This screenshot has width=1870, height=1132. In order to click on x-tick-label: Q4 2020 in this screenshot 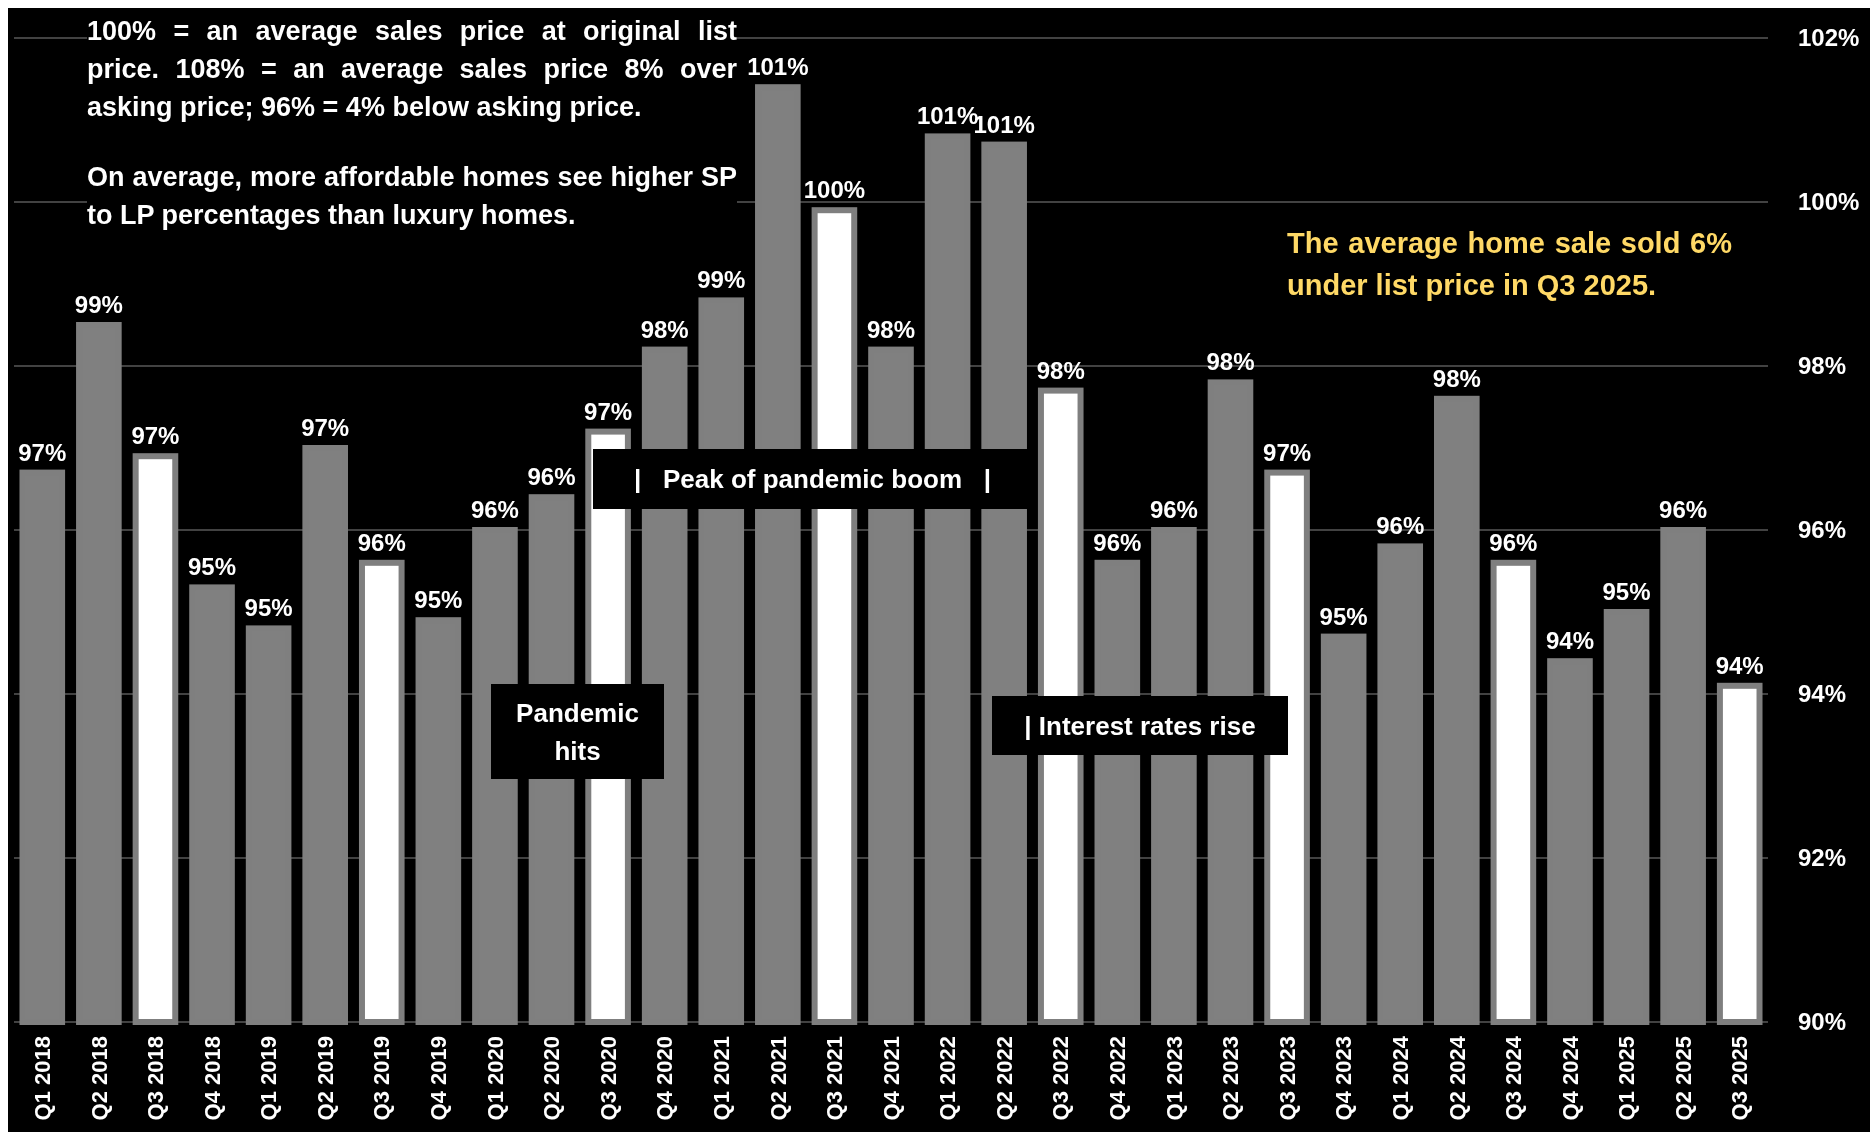, I will do `click(665, 1078)`.